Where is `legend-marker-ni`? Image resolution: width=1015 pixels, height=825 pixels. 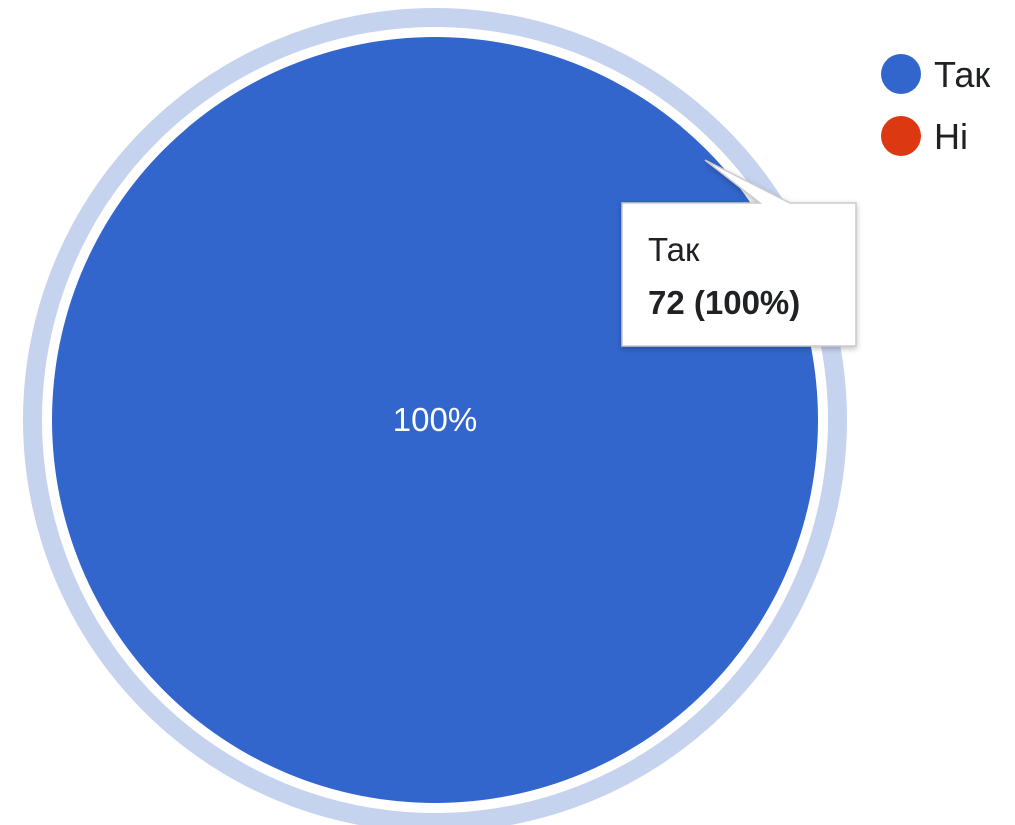
legend-marker-ni is located at coordinates (901, 136).